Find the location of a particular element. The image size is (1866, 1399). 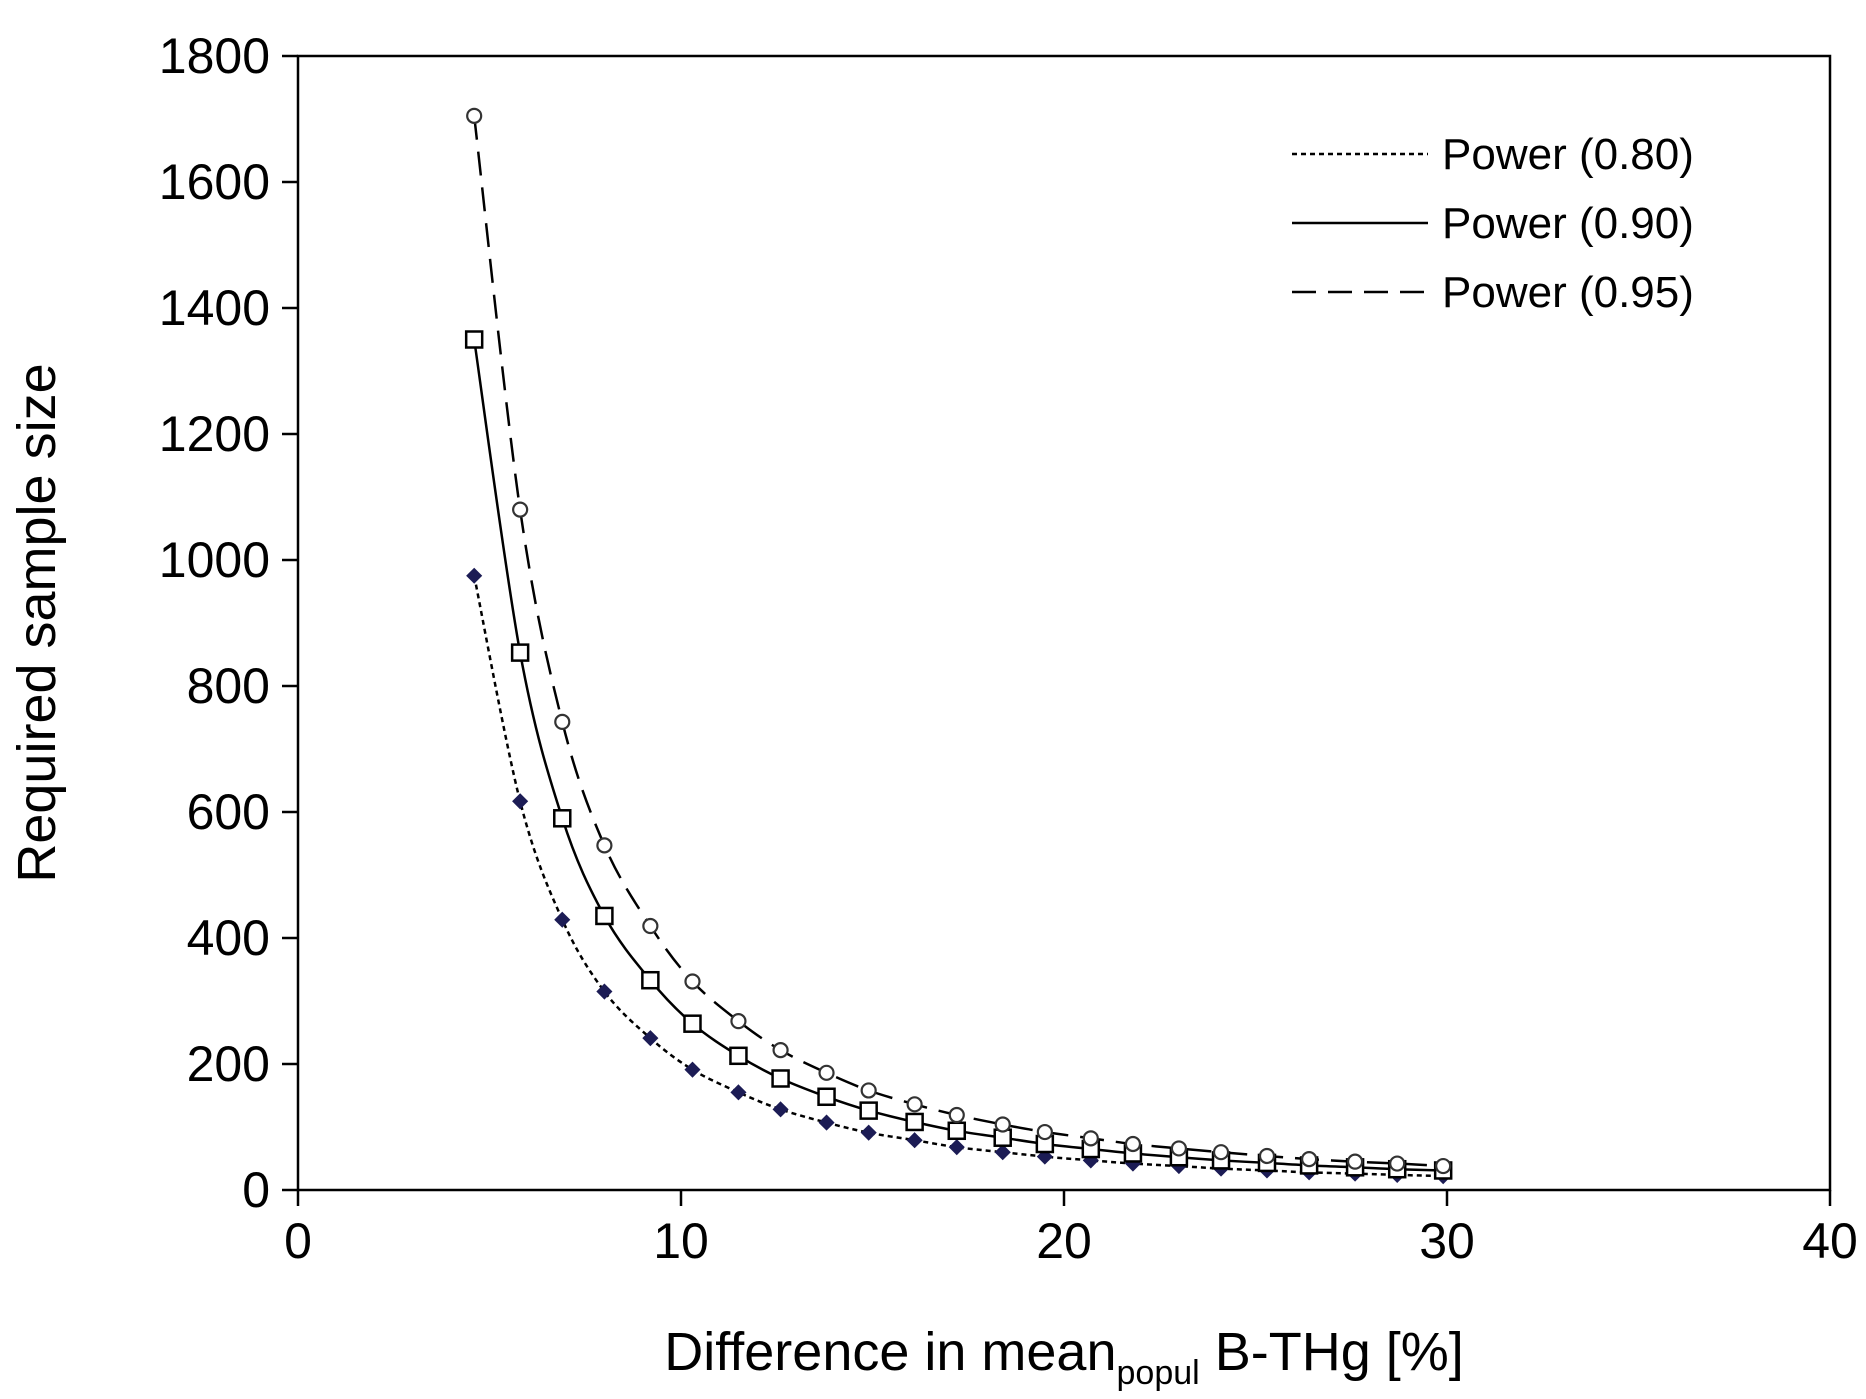

y-tick-label: 0 is located at coordinates (256, 1190).